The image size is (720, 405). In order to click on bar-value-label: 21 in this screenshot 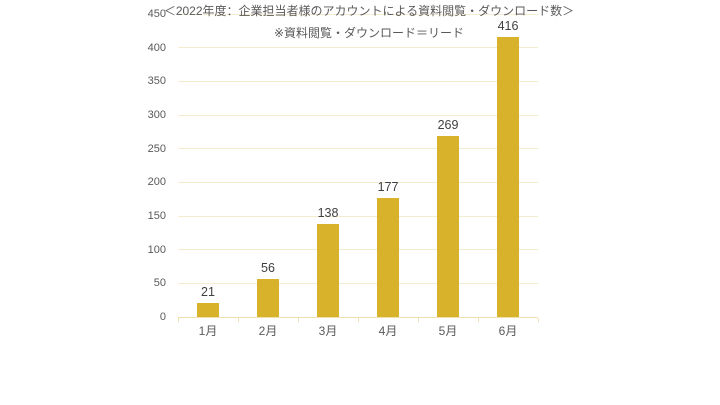, I will do `click(208, 291)`.